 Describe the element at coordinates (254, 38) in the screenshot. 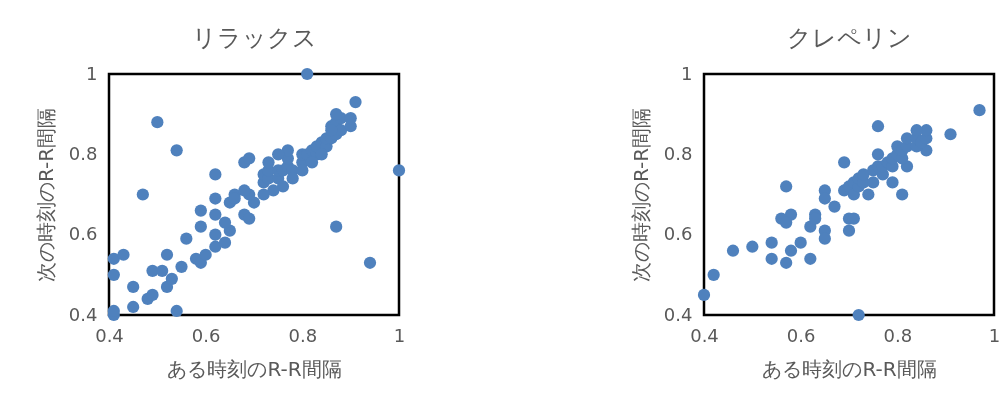

I see `chart-title: リラックス` at that location.